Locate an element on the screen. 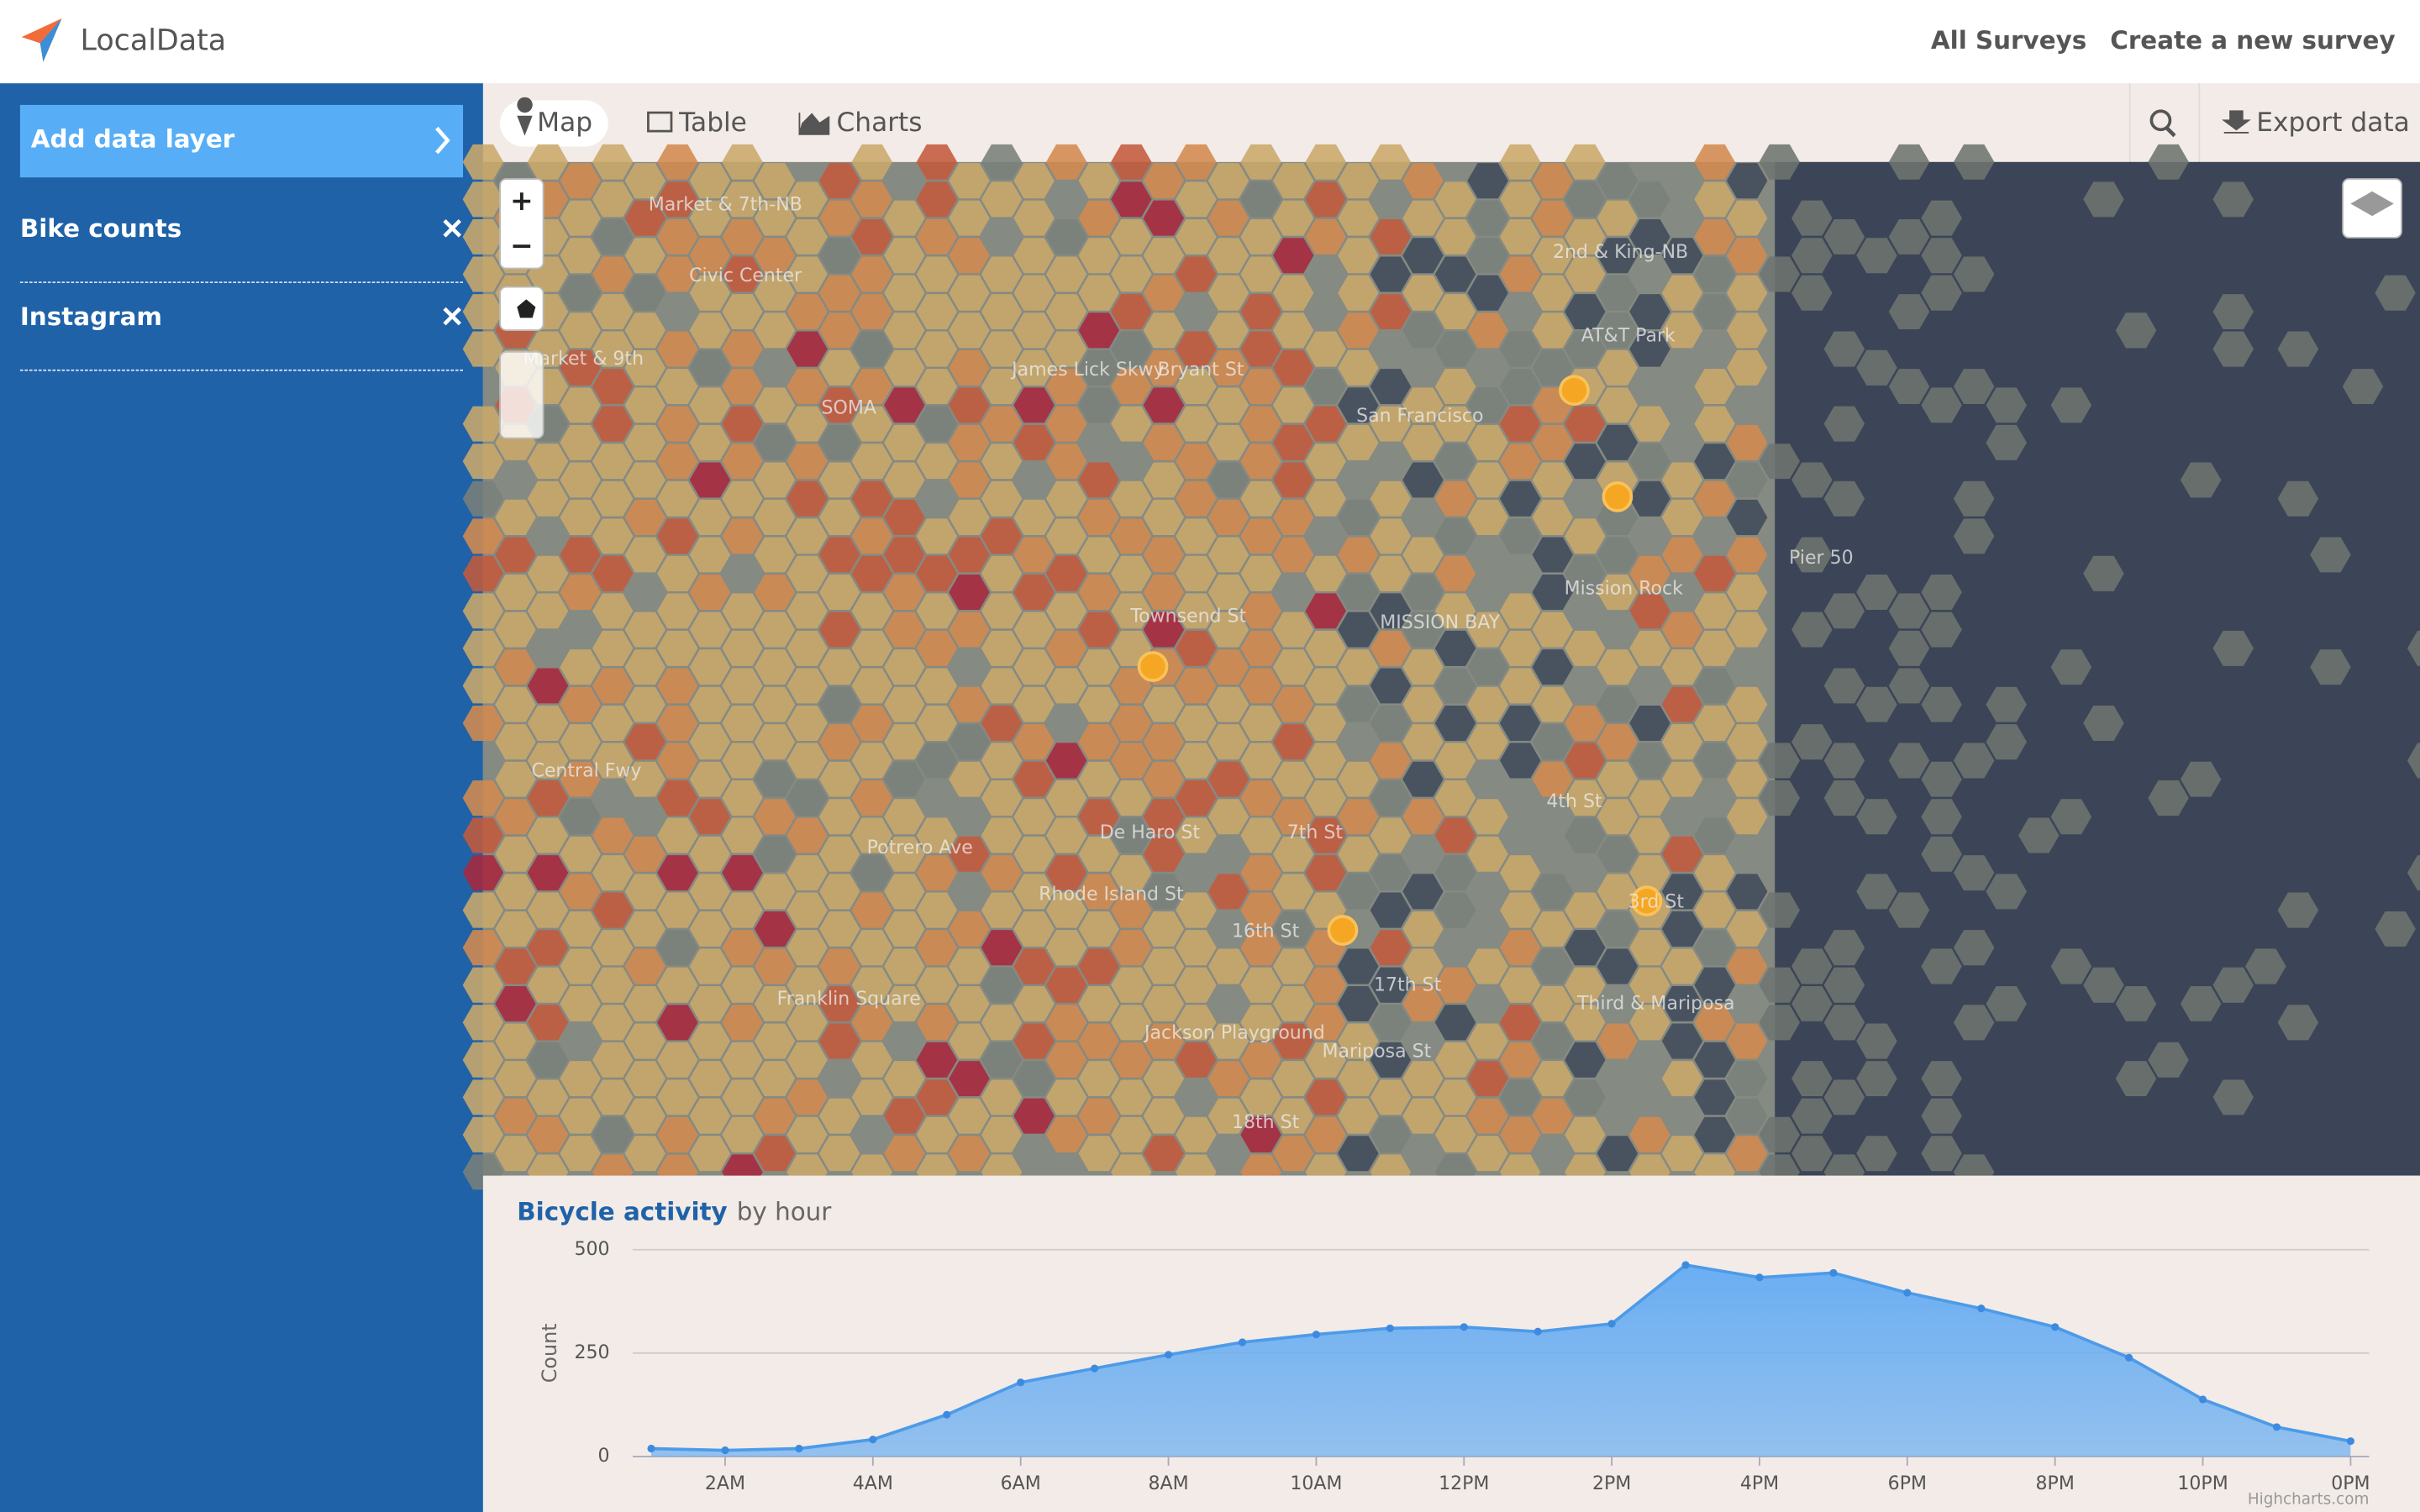 The height and width of the screenshot is (1512, 2420). zoom-out: − is located at coordinates (522, 244).